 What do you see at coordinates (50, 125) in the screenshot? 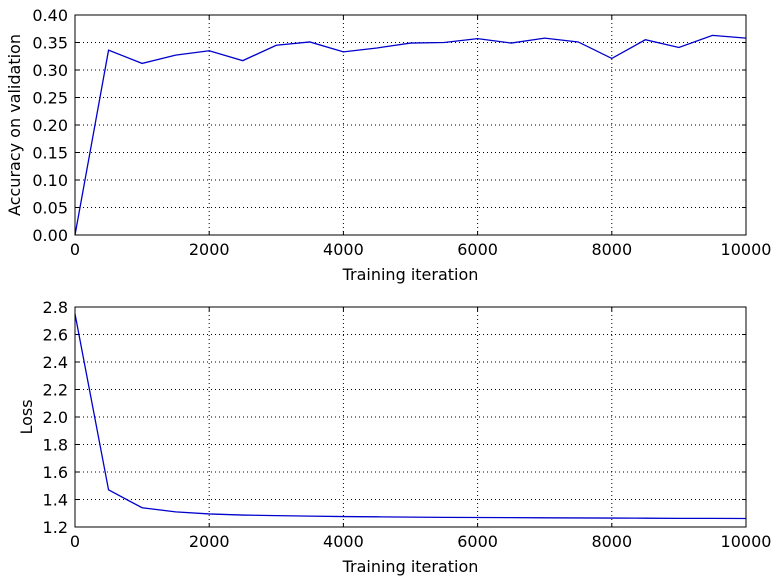
I see `y-tick-label: 0.20` at bounding box center [50, 125].